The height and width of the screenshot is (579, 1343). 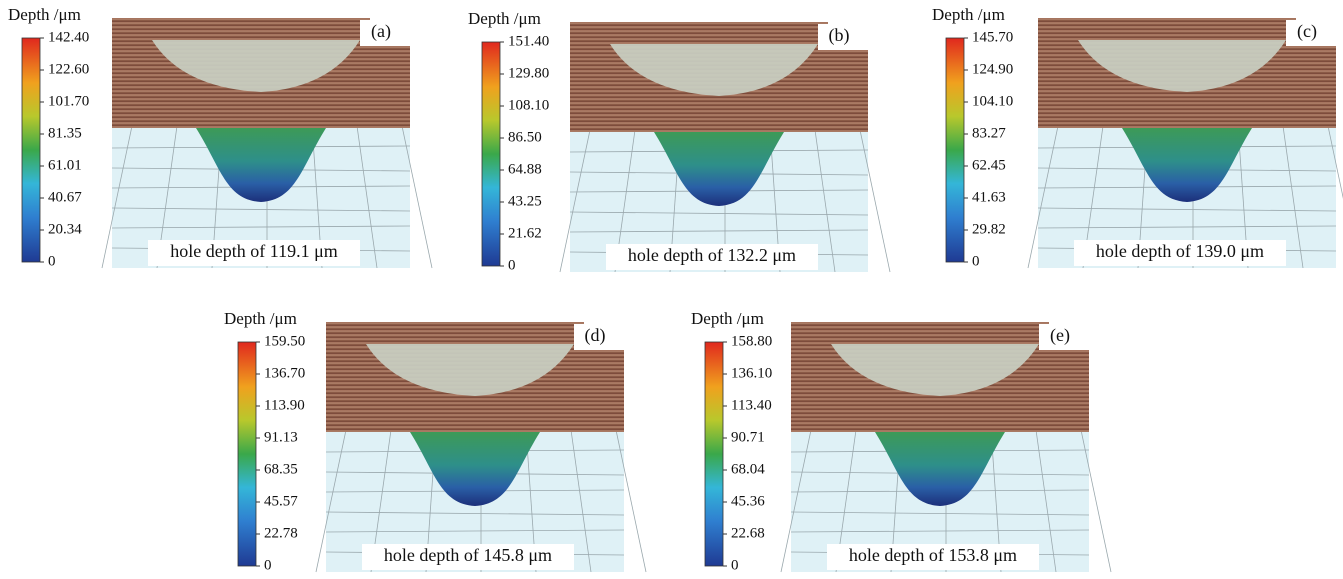 What do you see at coordinates (992, 101) in the screenshot?
I see `colorbar-tick-label: 104.10` at bounding box center [992, 101].